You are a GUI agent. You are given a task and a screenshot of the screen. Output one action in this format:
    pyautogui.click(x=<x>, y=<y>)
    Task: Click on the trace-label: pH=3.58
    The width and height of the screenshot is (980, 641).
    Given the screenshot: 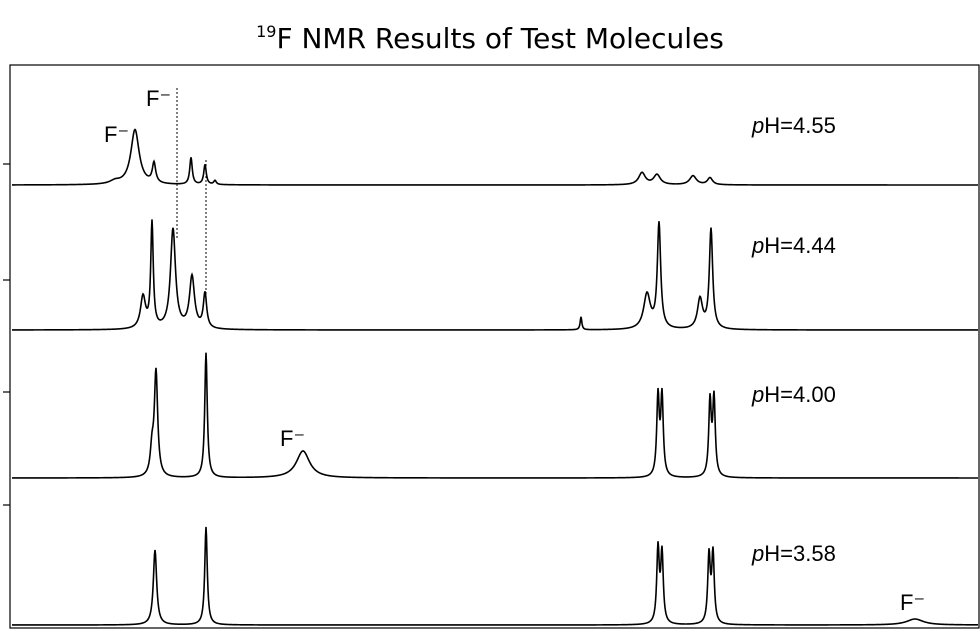 What is the action you would take?
    pyautogui.click(x=793, y=553)
    